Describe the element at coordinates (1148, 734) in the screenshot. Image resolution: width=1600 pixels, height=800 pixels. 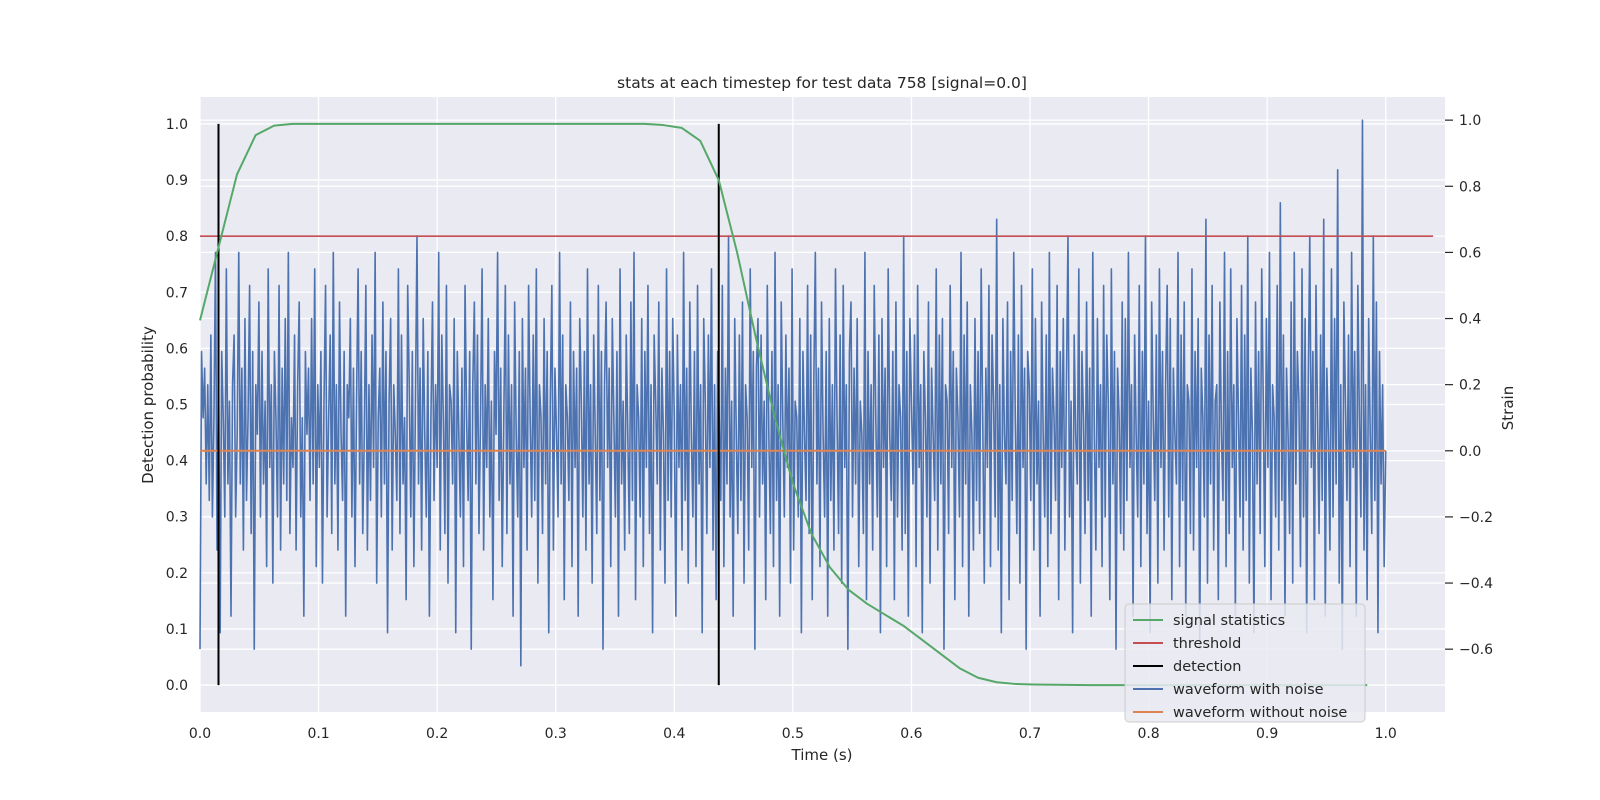
I see `x-tick-label: 0.8` at that location.